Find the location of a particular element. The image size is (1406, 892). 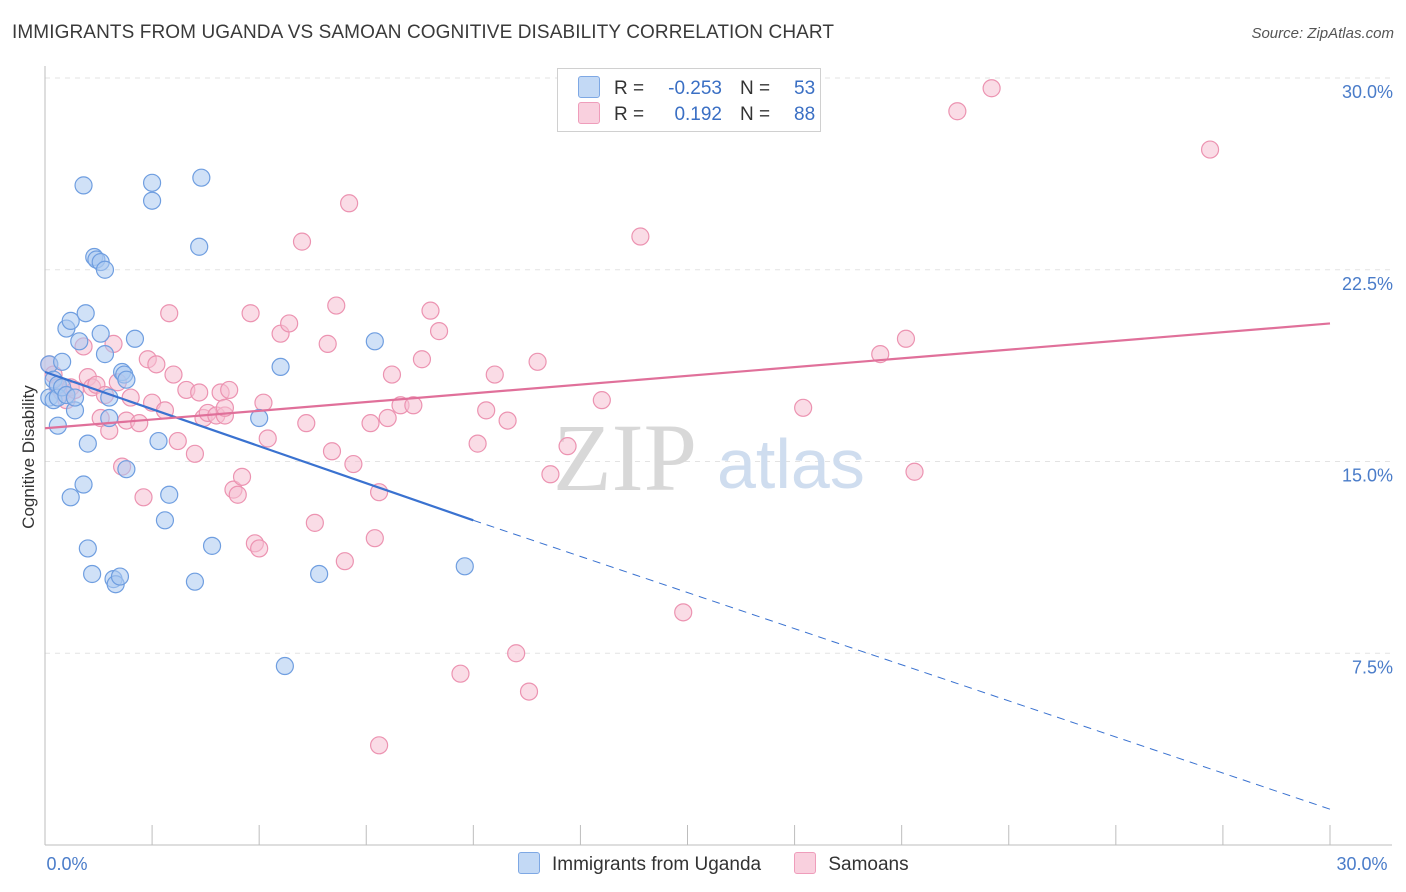

y-tick-label: 15.0% is located at coordinates (1367, 476).